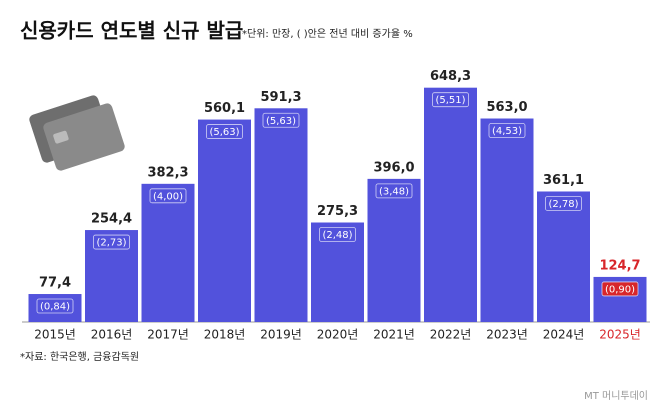  I want to click on x-tick-label: 2018년, so click(225, 335).